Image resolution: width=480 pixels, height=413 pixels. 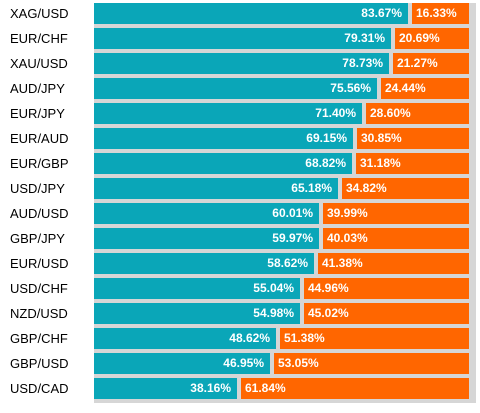 What do you see at coordinates (37, 88) in the screenshot?
I see `pair-label: AUD/JPY` at bounding box center [37, 88].